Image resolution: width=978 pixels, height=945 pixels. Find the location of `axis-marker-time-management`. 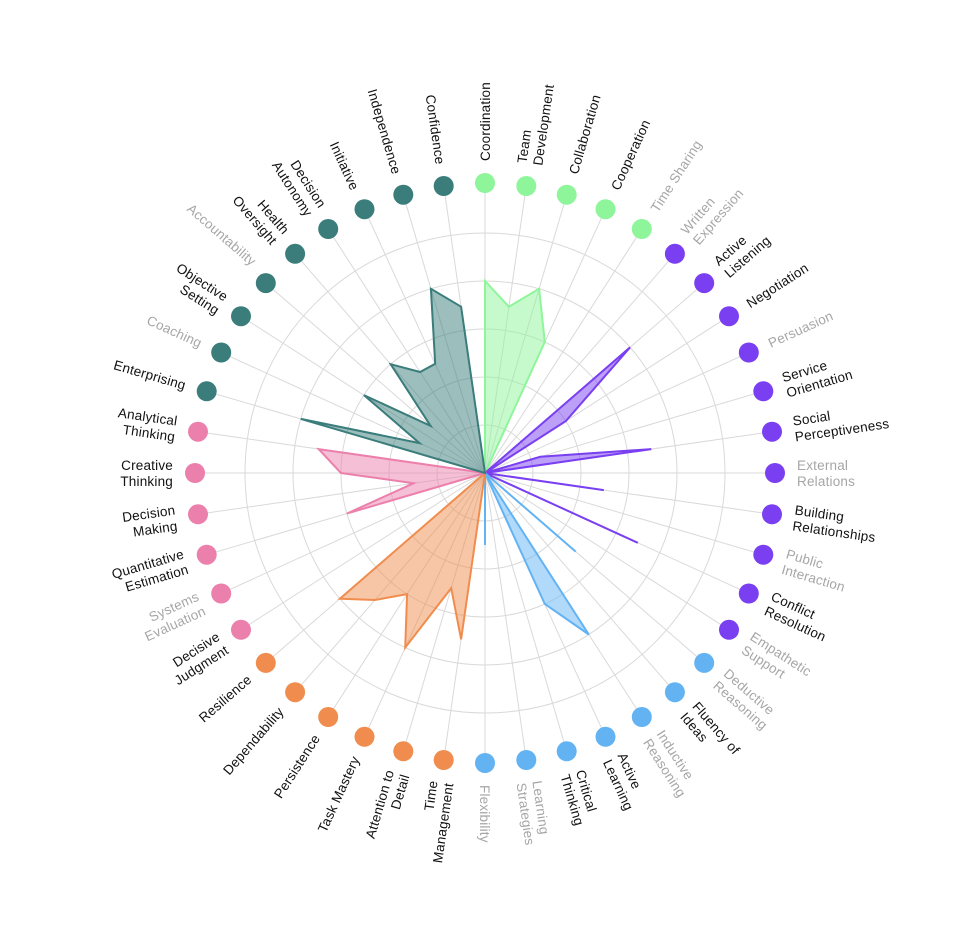

axis-marker-time-management is located at coordinates (443, 760).